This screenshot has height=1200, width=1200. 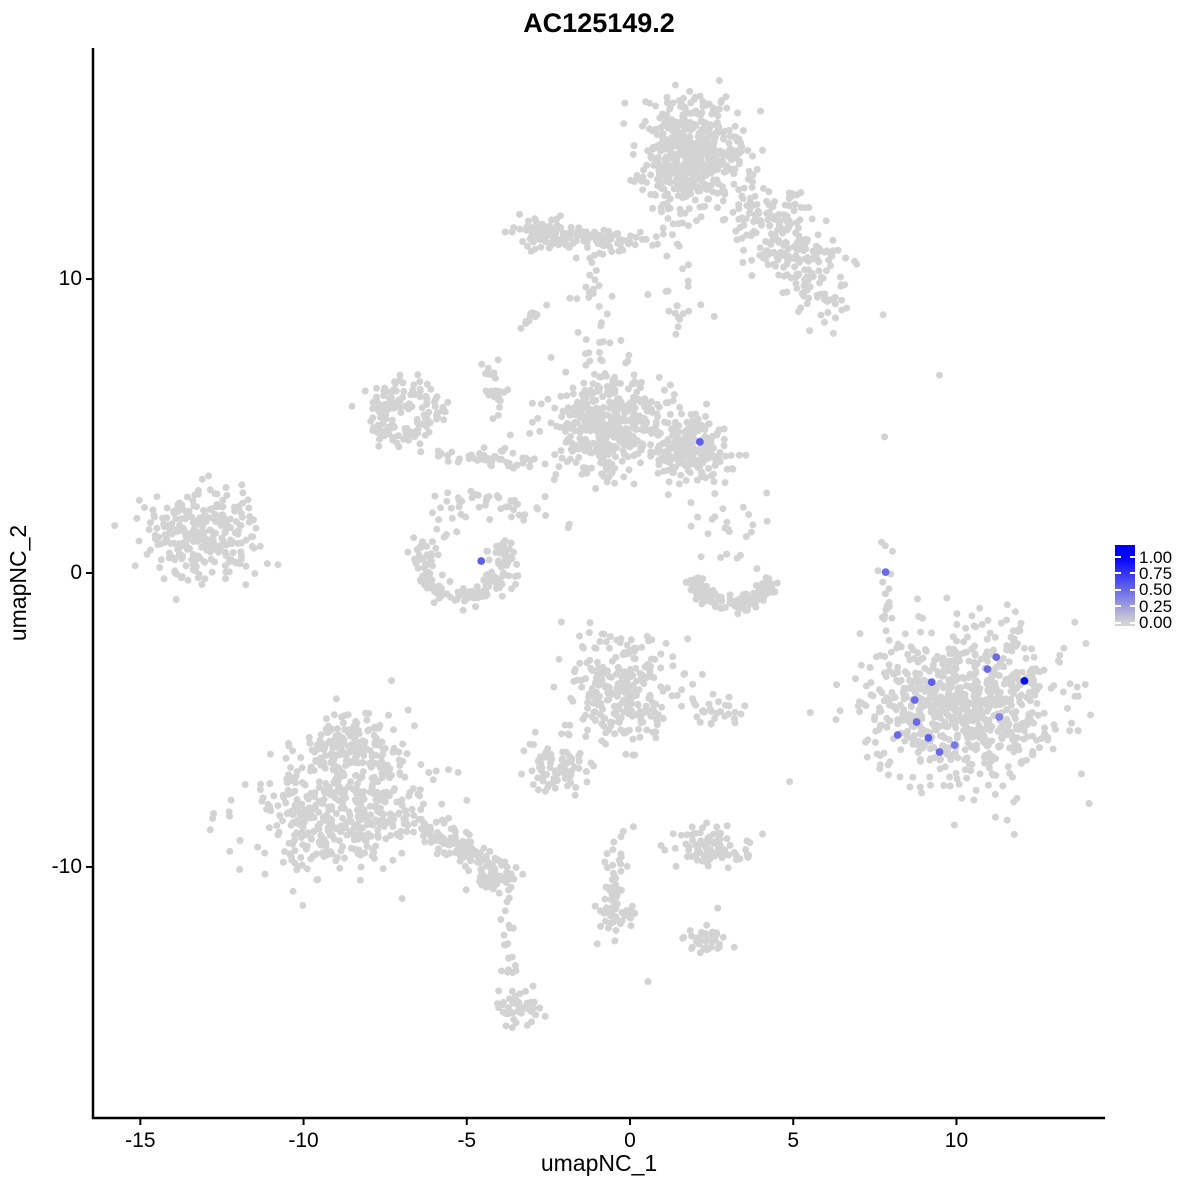 What do you see at coordinates (303, 1140) in the screenshot?
I see `x-tick-label: -10` at bounding box center [303, 1140].